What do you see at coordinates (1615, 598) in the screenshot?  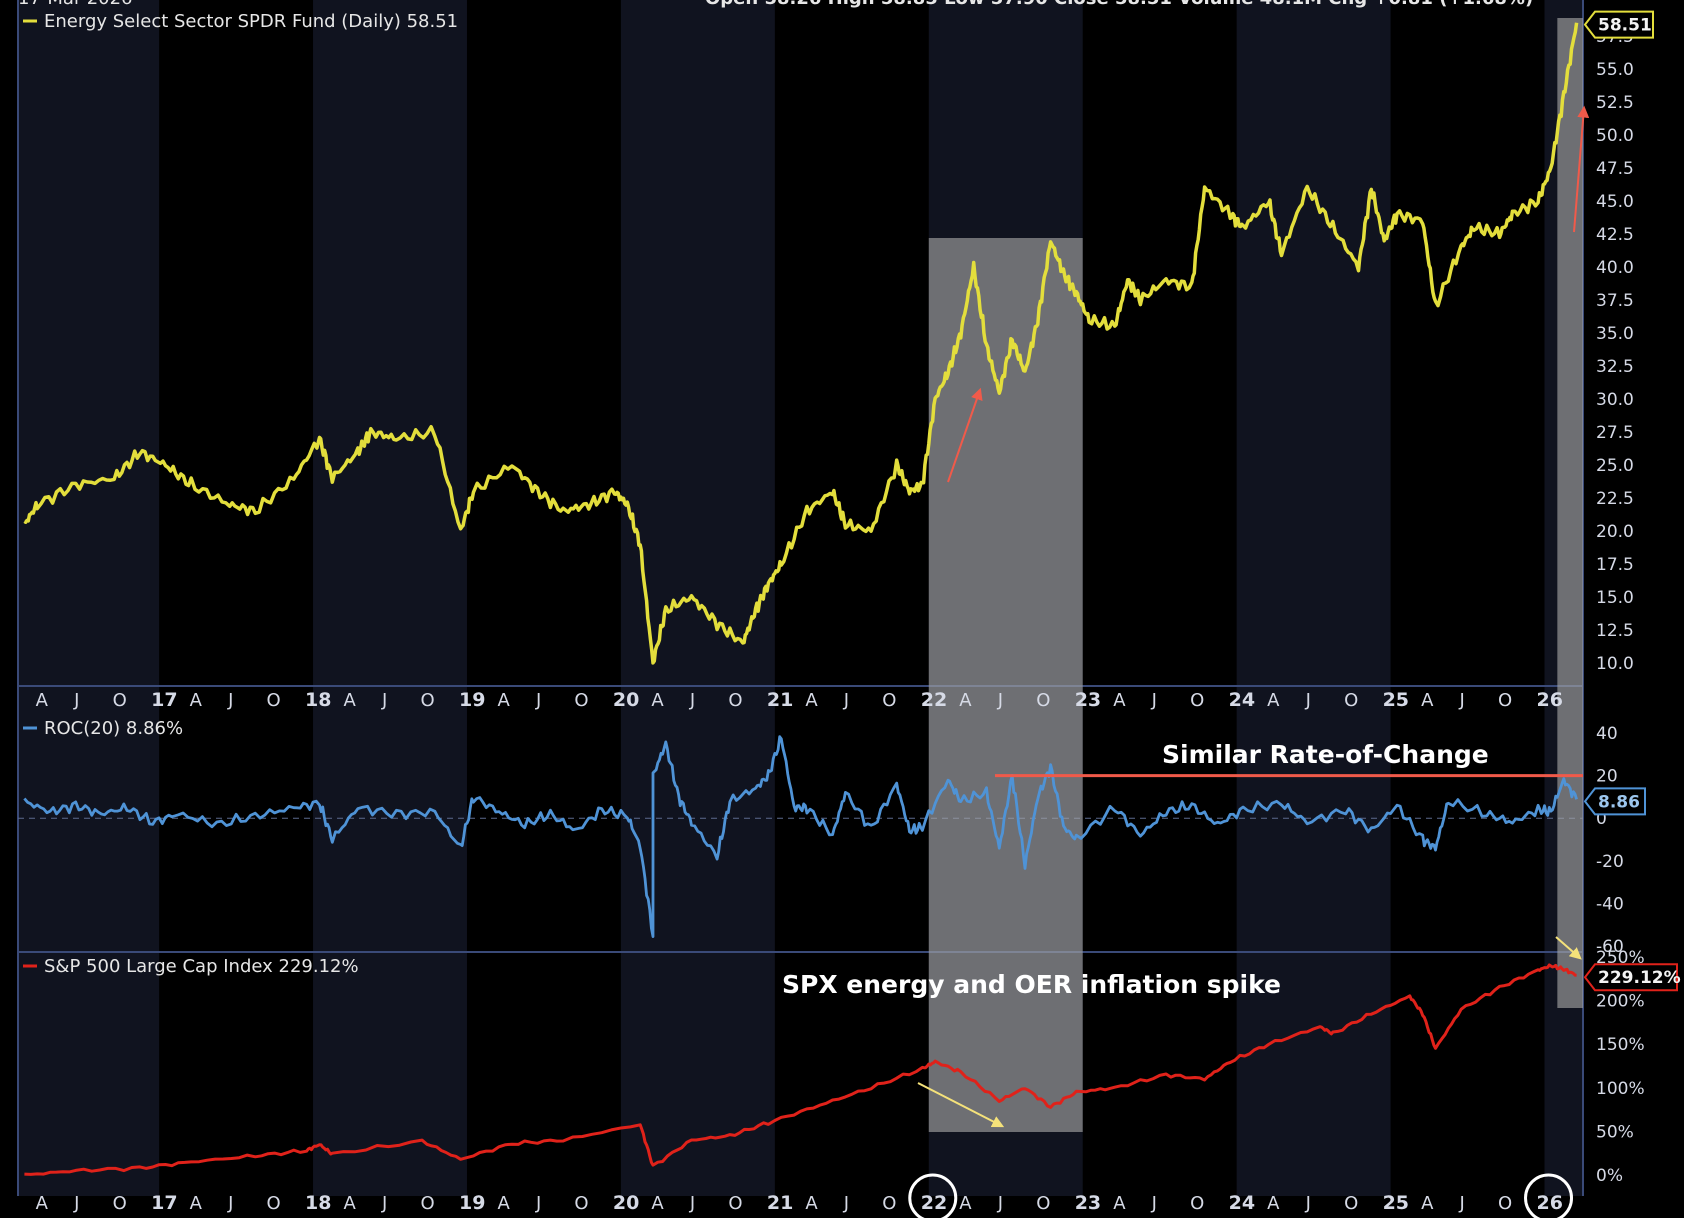 I see `price-y-tick: 15.0` at bounding box center [1615, 598].